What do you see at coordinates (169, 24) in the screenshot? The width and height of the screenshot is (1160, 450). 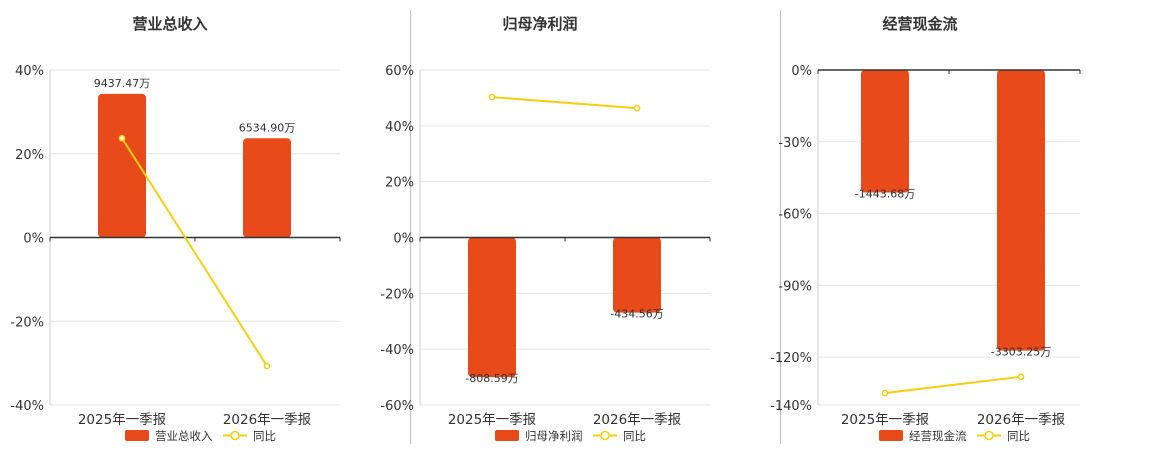 I see `chart-title: 营业总收入` at bounding box center [169, 24].